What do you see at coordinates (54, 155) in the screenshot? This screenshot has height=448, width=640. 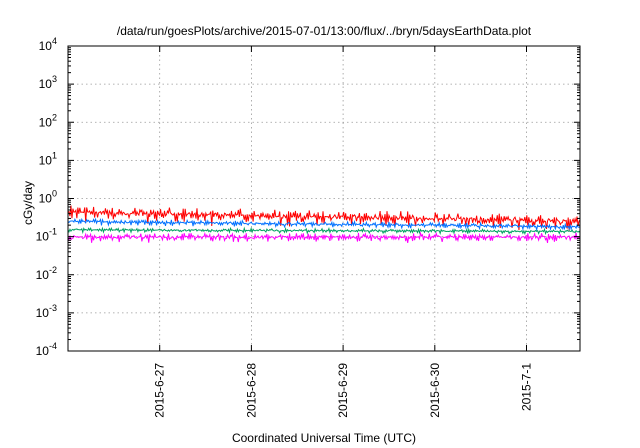 I see `y-tick-exponent: 1` at bounding box center [54, 155].